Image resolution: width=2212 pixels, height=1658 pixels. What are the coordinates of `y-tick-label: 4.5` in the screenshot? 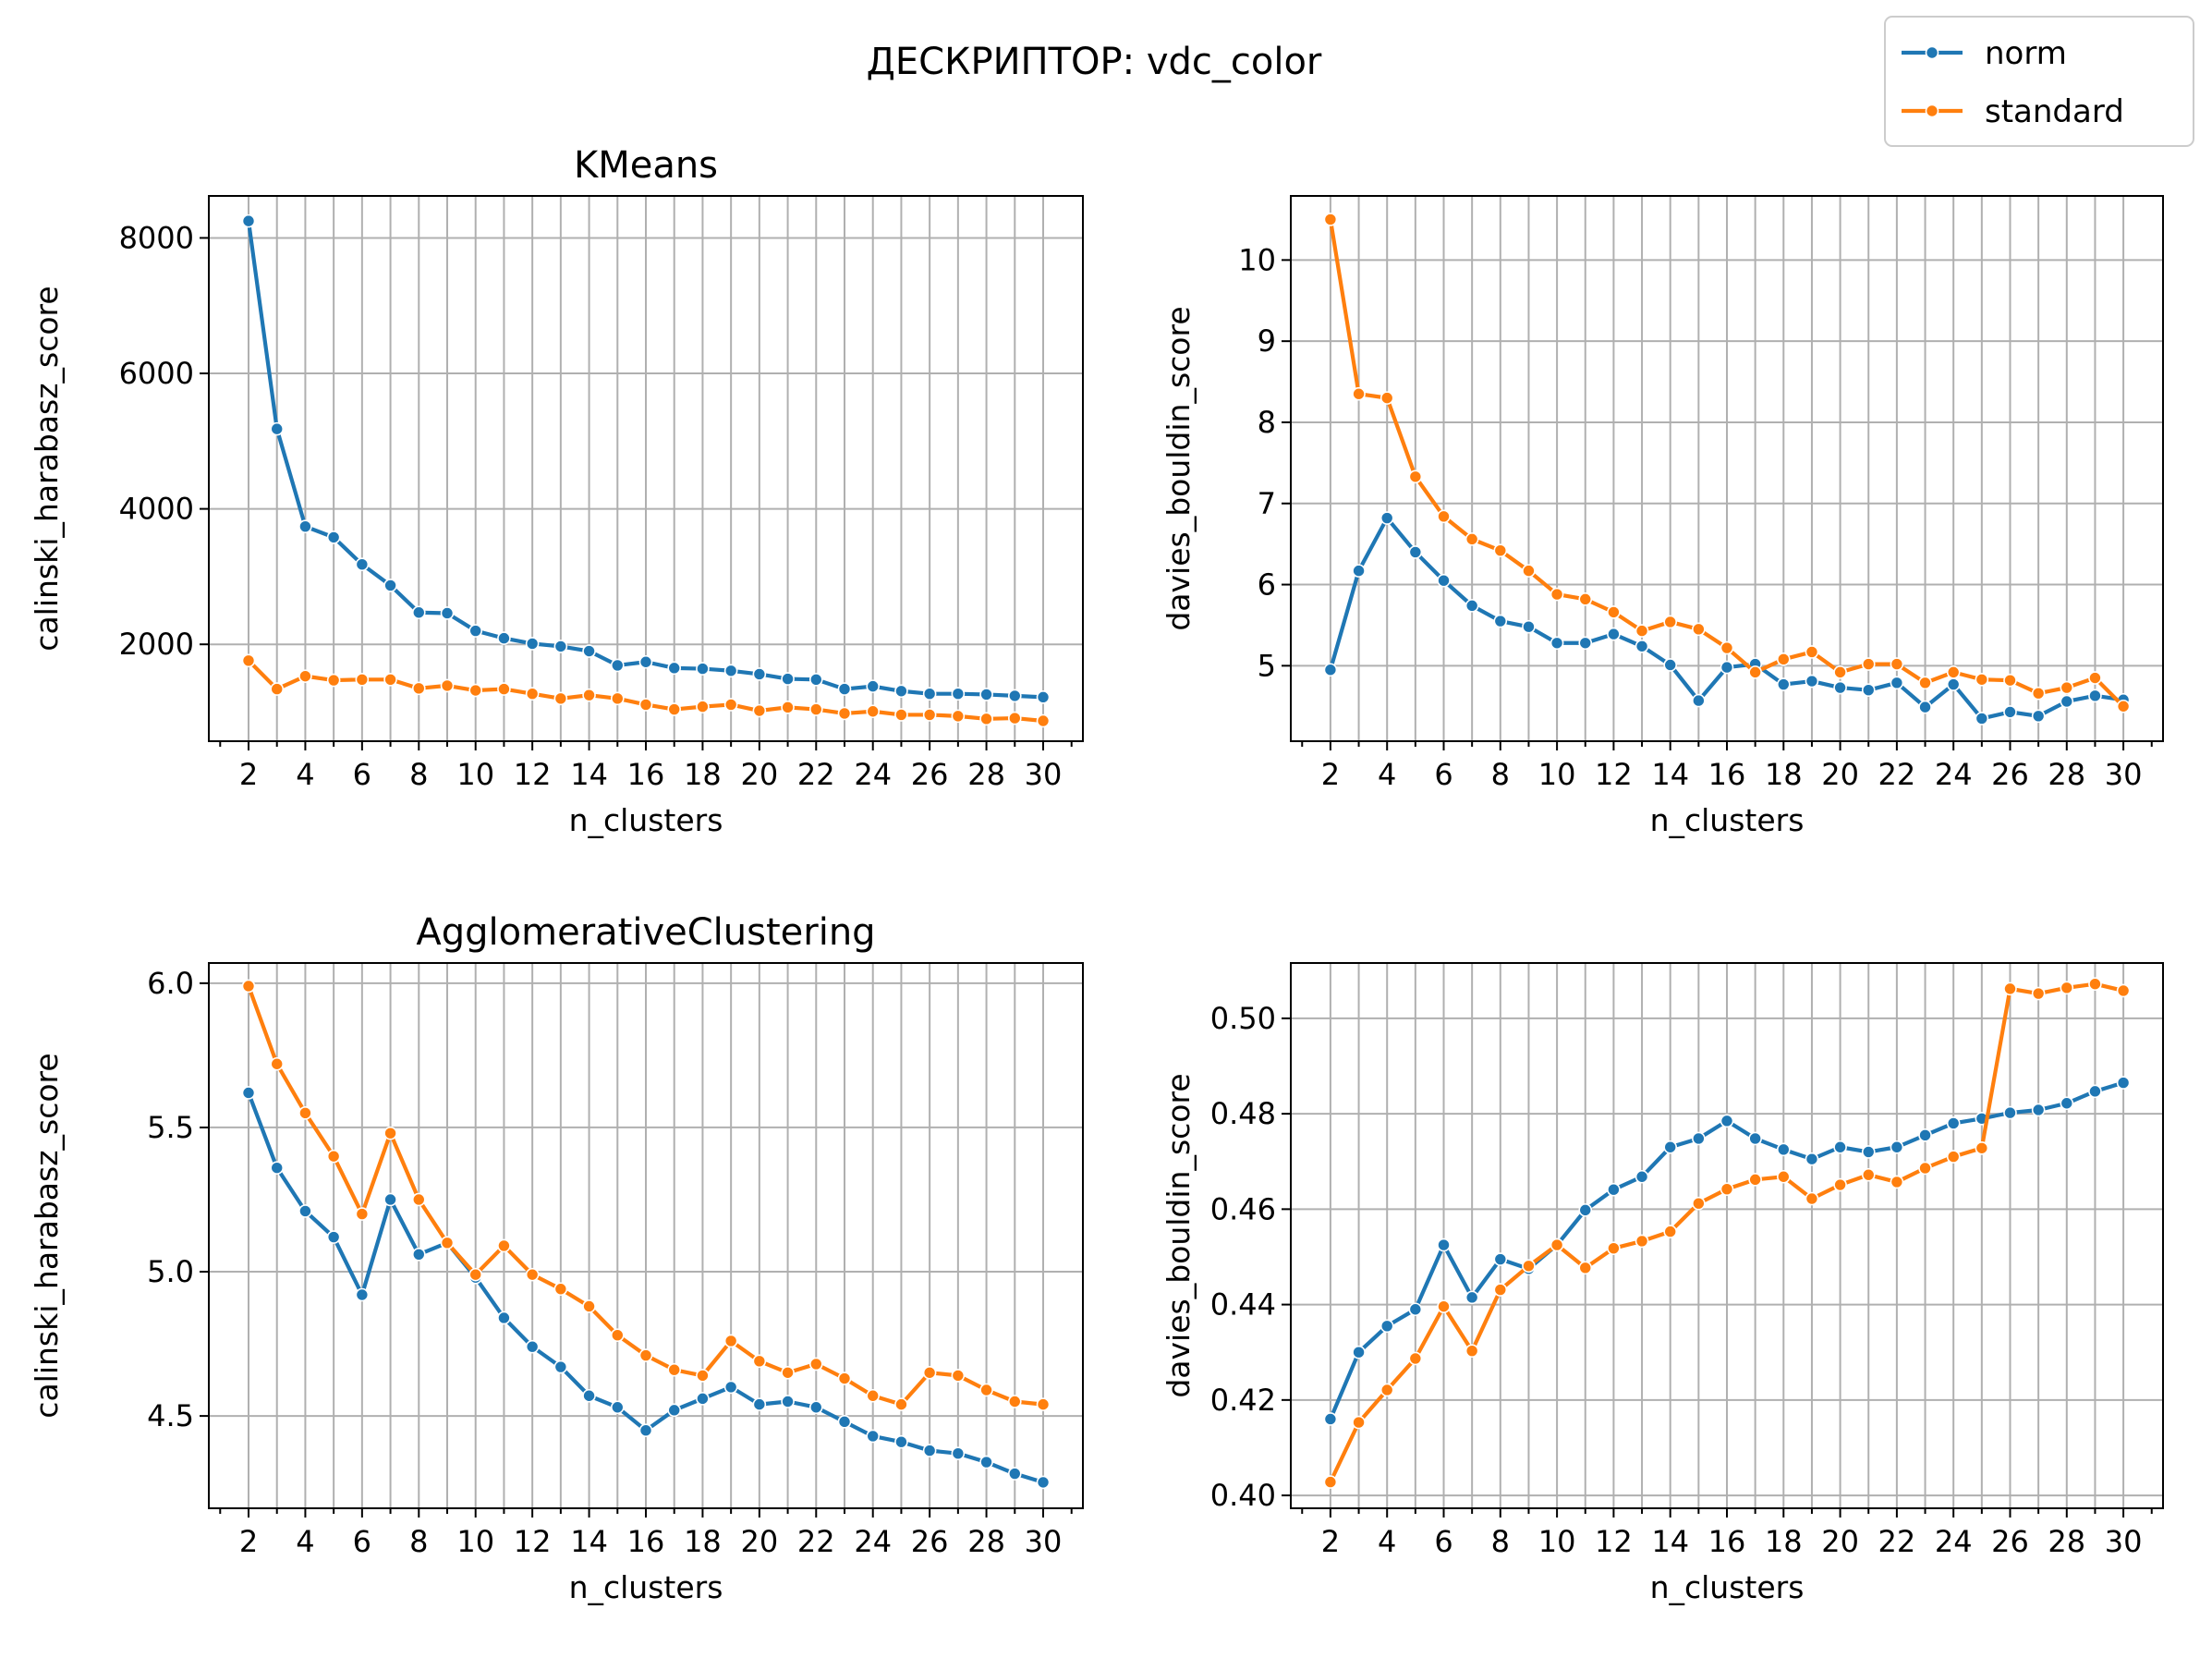 It's located at (170, 1416).